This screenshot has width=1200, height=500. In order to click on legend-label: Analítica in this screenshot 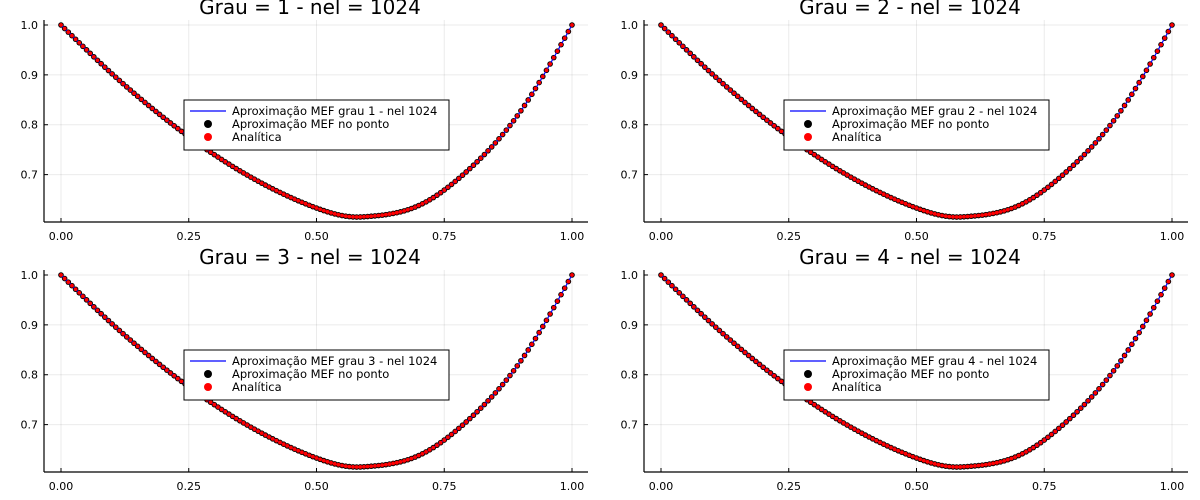, I will do `click(257, 387)`.